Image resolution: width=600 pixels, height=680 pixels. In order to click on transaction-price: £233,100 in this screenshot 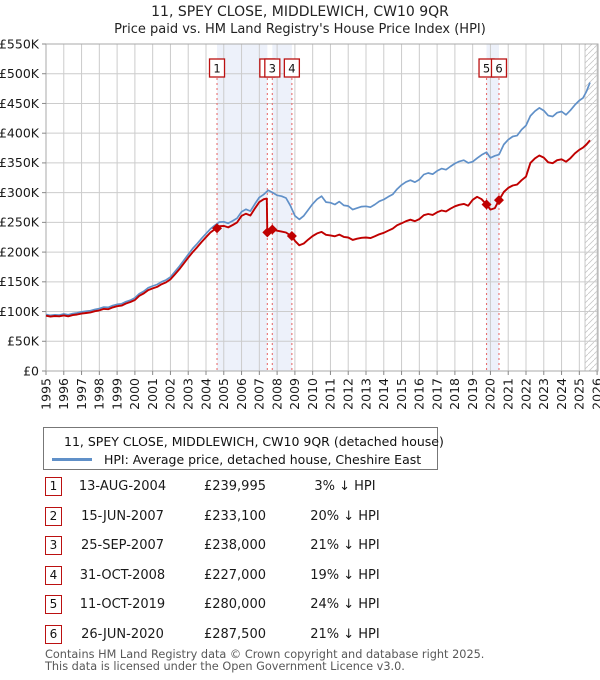, I will do `click(234, 516)`.